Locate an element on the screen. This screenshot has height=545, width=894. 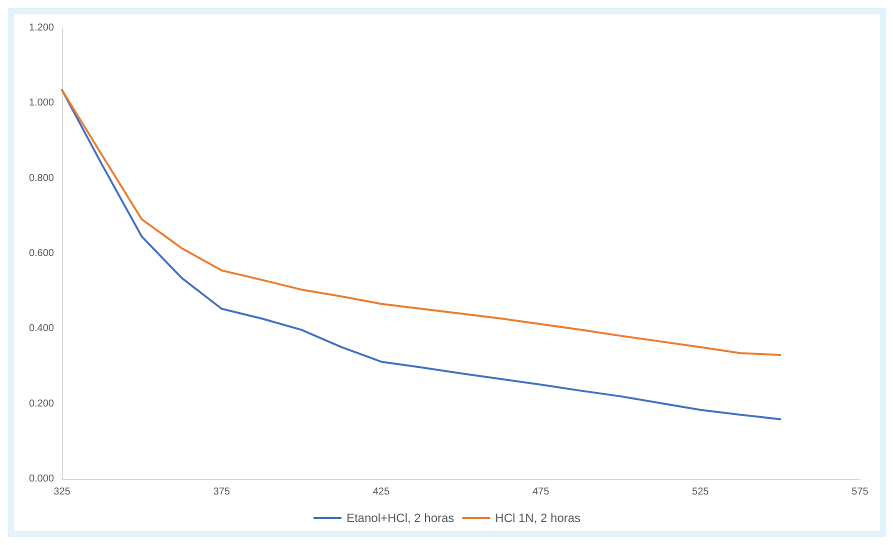
y-tick-label: 0.600 is located at coordinates (41, 253).